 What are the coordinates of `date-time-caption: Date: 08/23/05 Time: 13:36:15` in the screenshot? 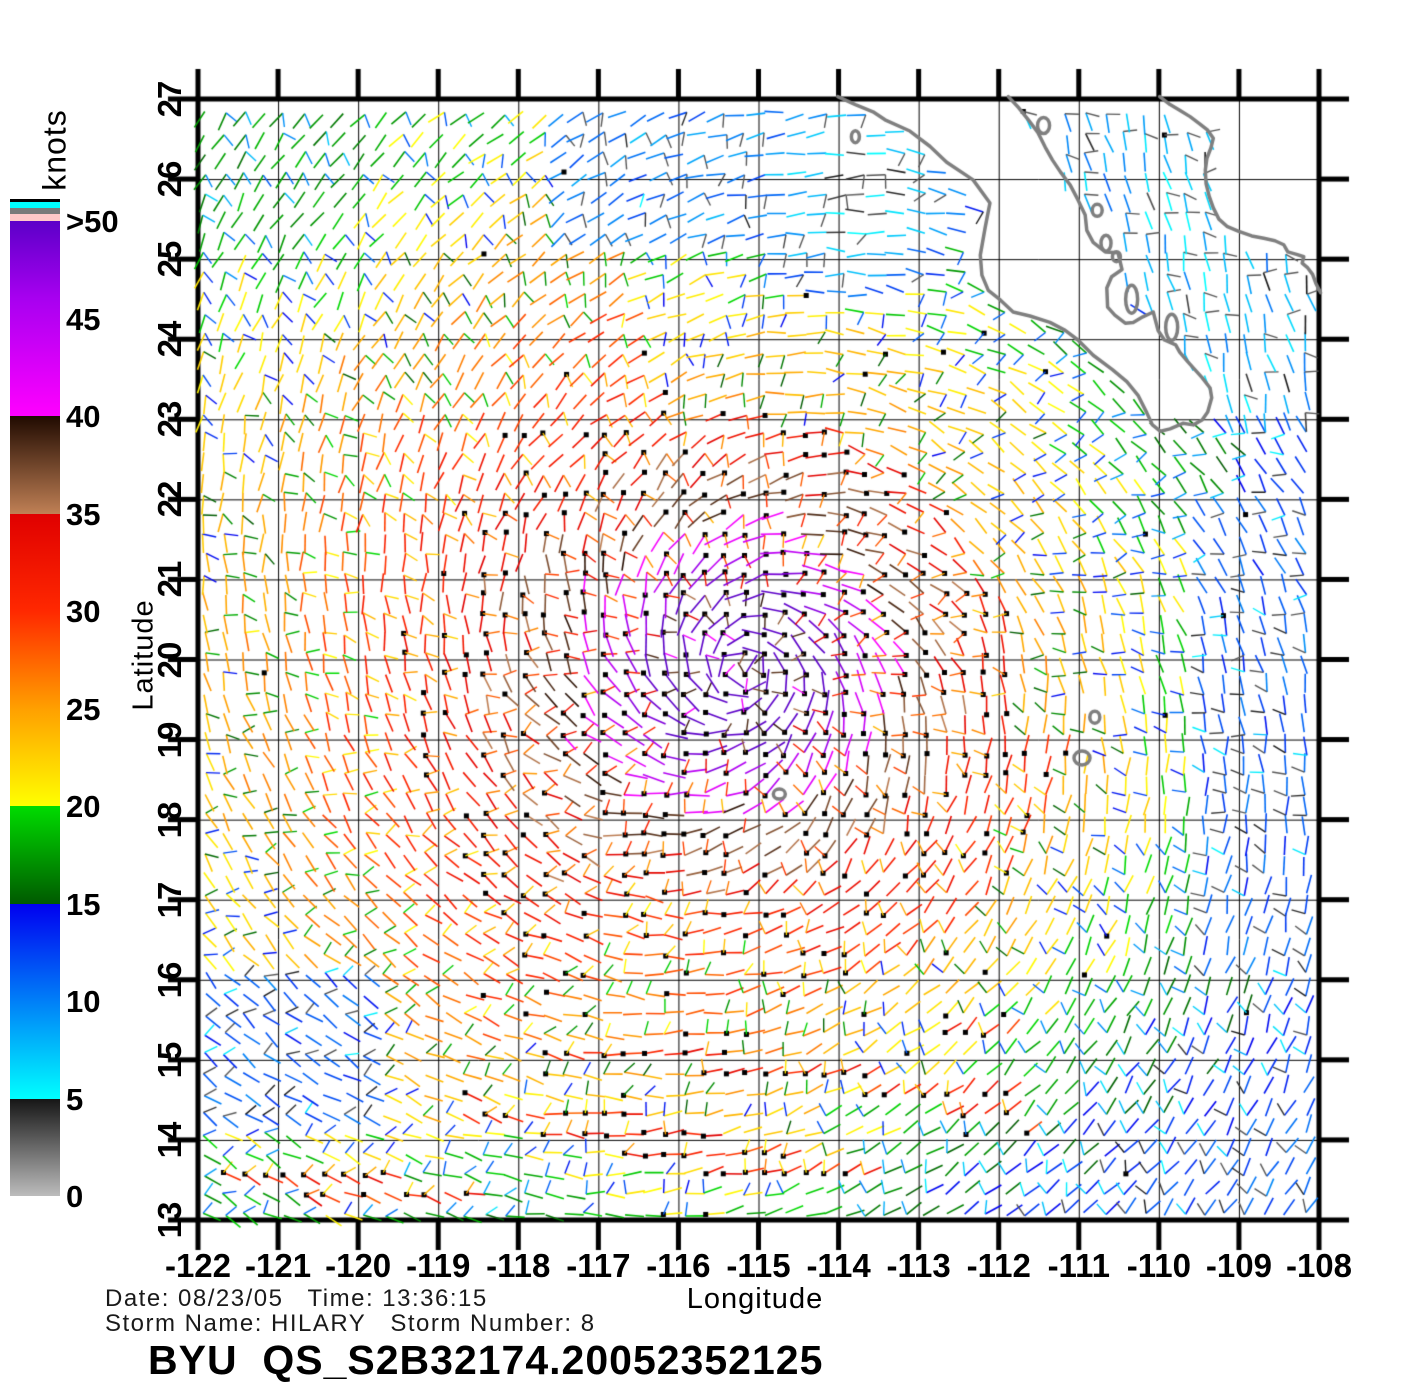 It's located at (296, 1298).